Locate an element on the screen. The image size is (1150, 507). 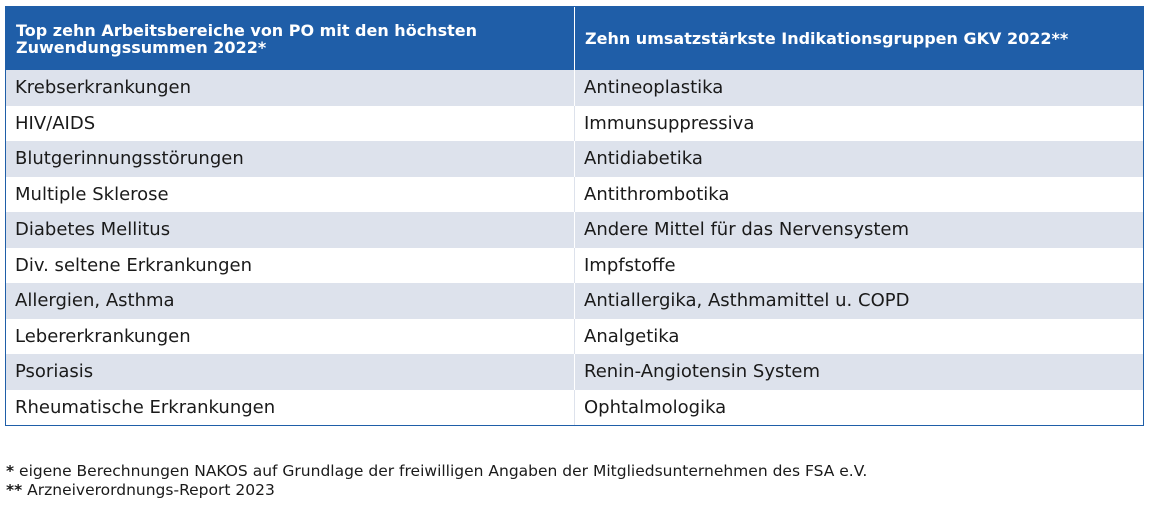
cell-gkv-group: Antidiabetika is located at coordinates (858, 159).